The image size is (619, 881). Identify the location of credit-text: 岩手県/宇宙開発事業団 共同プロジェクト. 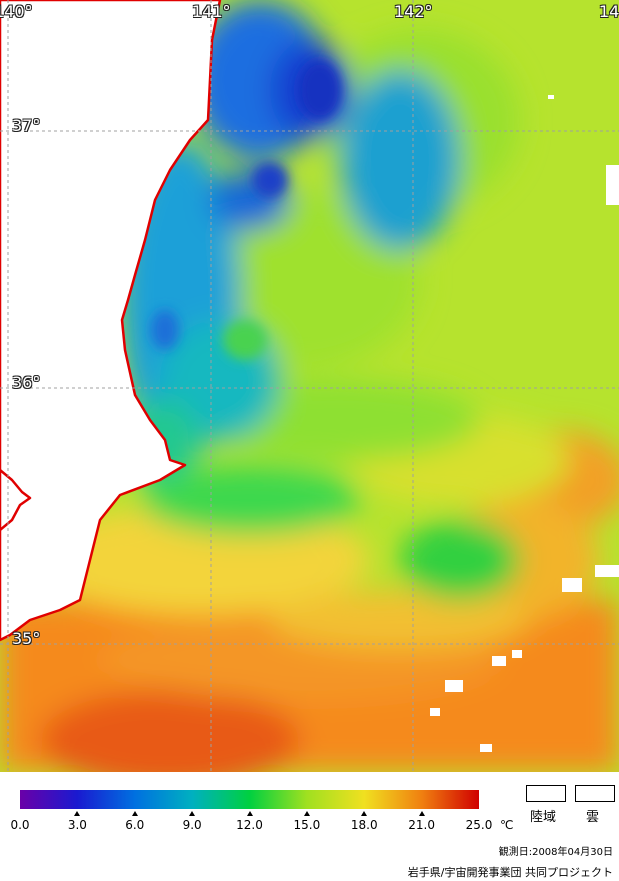
(510, 872).